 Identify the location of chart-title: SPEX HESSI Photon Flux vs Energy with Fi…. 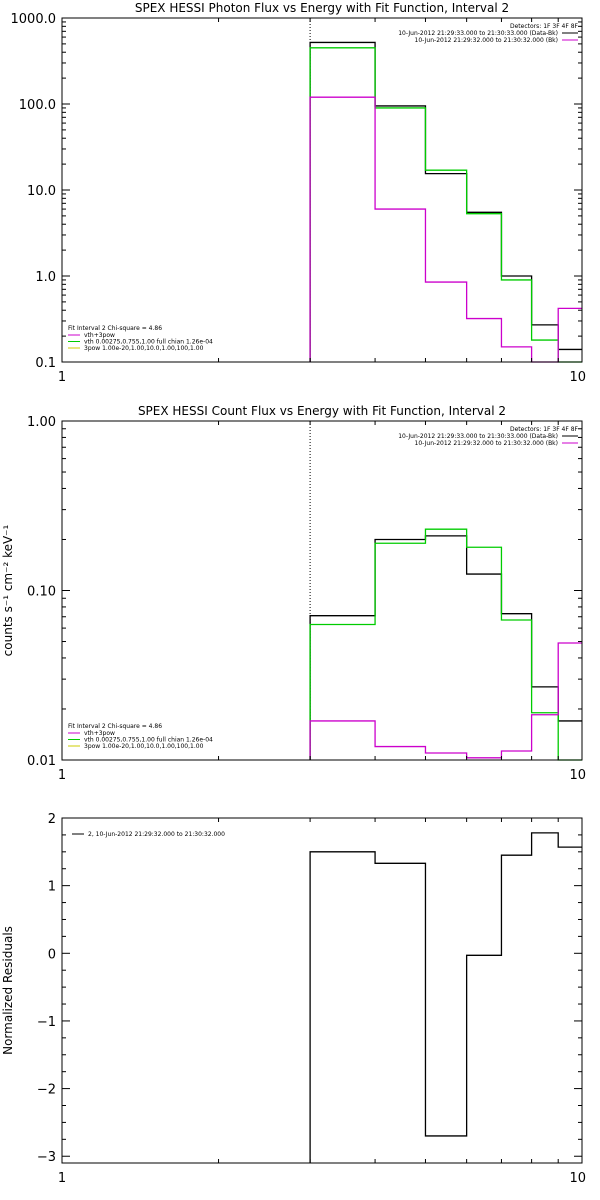
(322, 8).